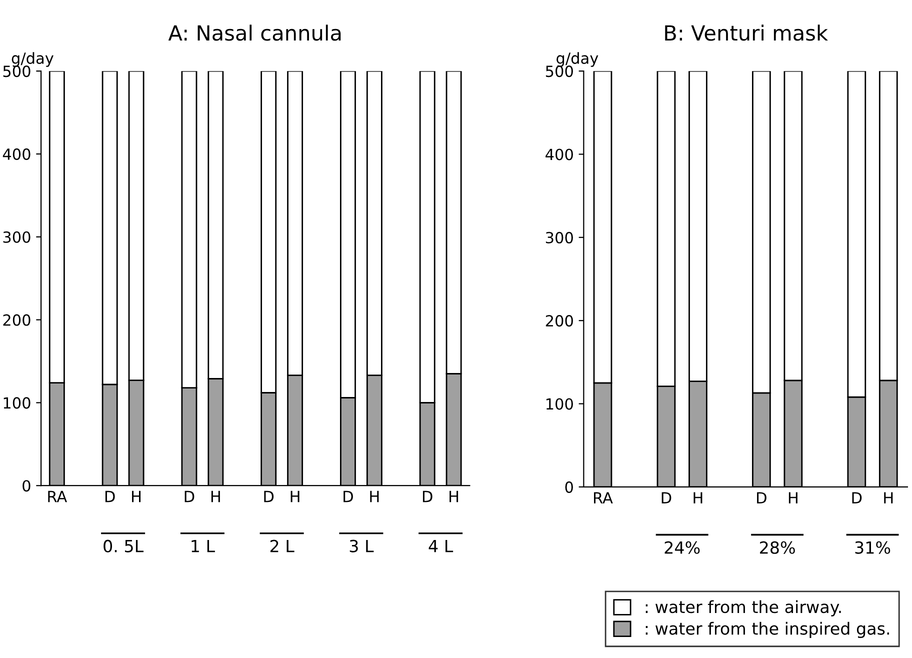 This screenshot has height=658, width=912. I want to click on text: 4 L, so click(441, 546).